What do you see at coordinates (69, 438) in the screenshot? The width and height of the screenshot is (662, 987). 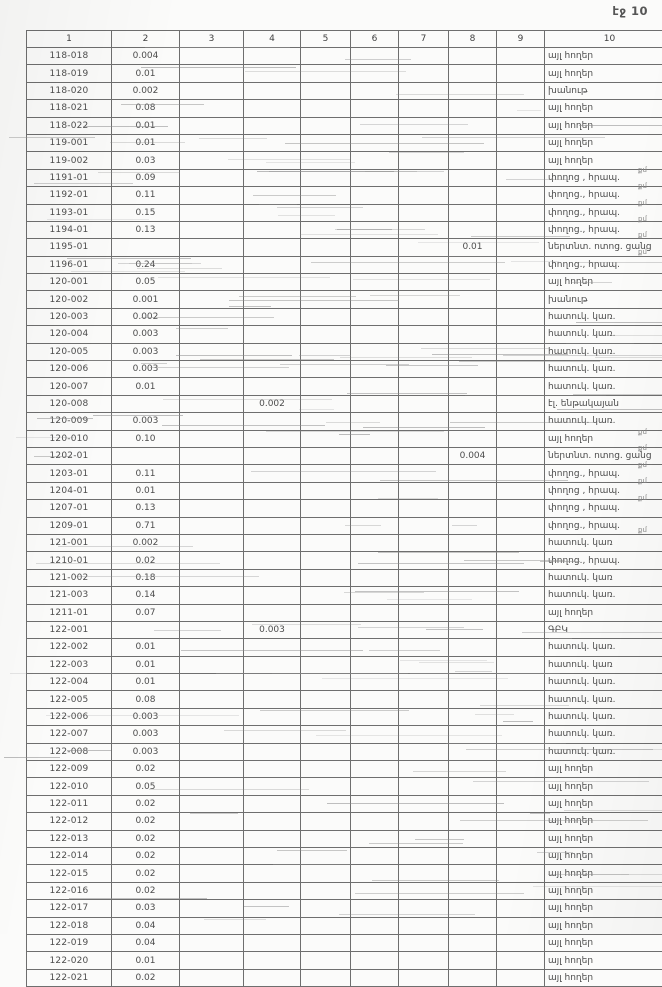 I see `cell-parcel-code: 120-010` at bounding box center [69, 438].